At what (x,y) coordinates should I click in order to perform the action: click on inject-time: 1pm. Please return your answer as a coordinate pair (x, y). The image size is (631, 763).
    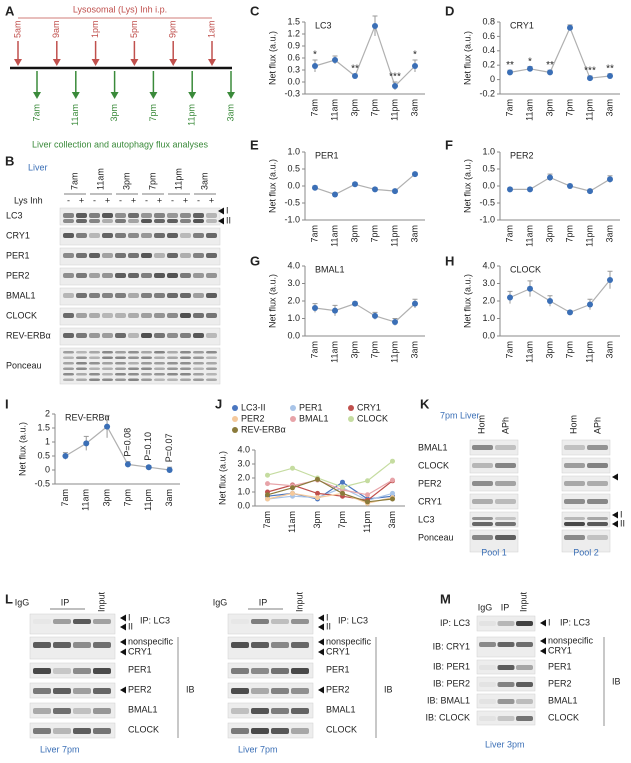
    Looking at the image, I should click on (95, 29).